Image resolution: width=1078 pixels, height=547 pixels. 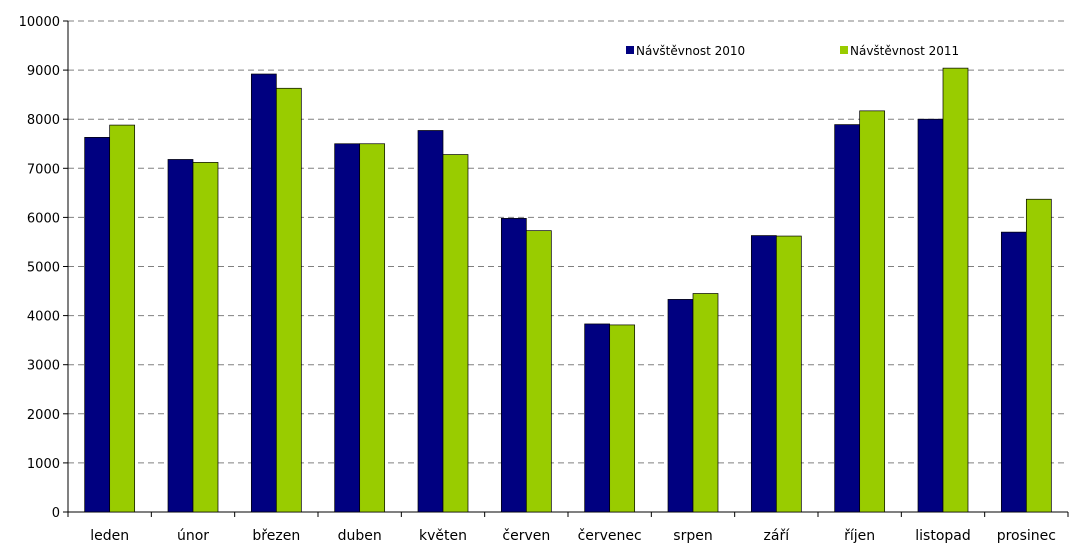 What do you see at coordinates (347, 328) in the screenshot?
I see `bar-2010-duben` at bounding box center [347, 328].